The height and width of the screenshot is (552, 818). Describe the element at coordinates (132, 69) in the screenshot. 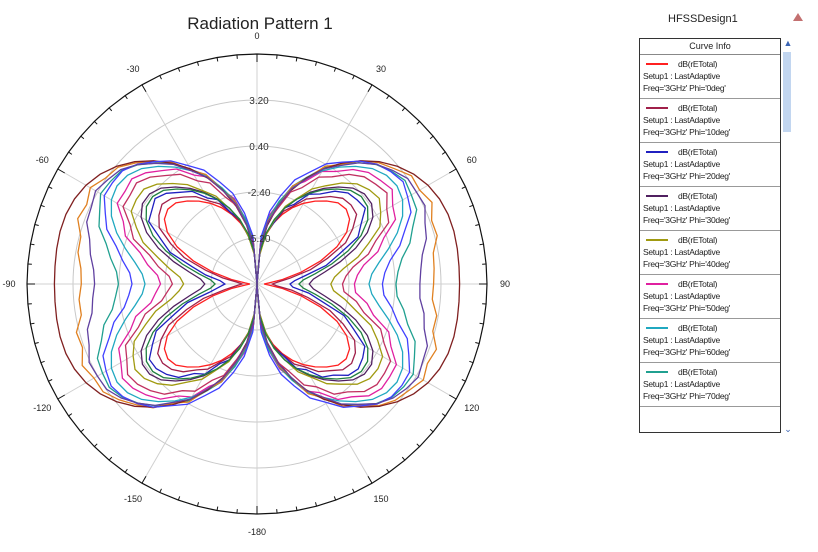

I see `angle-label: -30` at that location.